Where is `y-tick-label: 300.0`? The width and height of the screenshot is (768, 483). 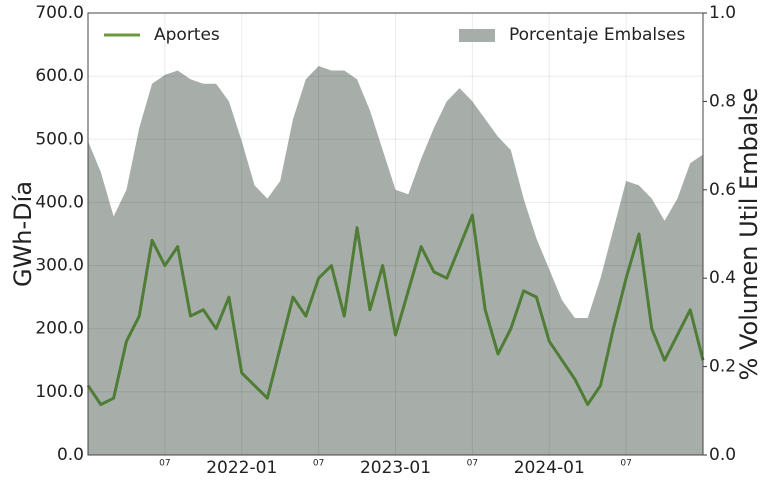 y-tick-label: 300.0 is located at coordinates (59, 266).